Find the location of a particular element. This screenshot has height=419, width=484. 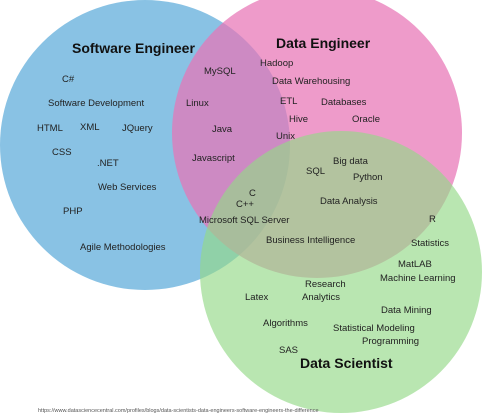

skill-label: Statistics is located at coordinates (430, 243).